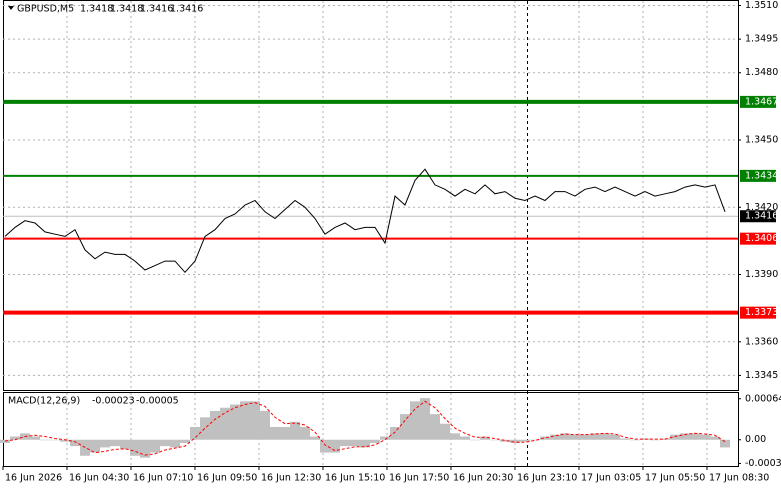 This screenshot has height=489, width=781. Describe the element at coordinates (761, 140) in the screenshot. I see `y-tick-label: 1.3450` at that location.